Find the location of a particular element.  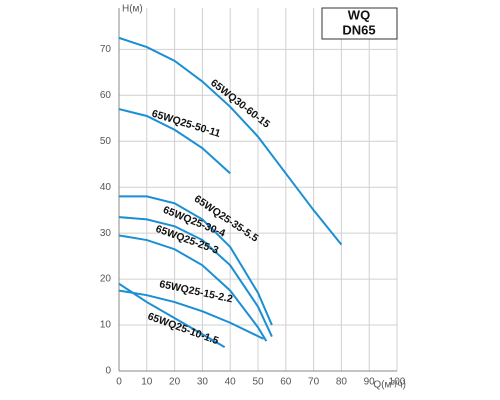

x-axis-label: Q(м³/ч) is located at coordinates (389, 385).